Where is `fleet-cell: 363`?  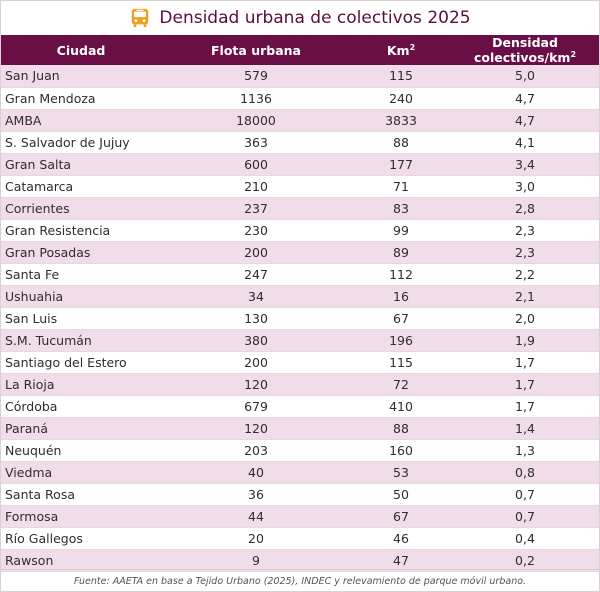 fleet-cell: 363 is located at coordinates (256, 142).